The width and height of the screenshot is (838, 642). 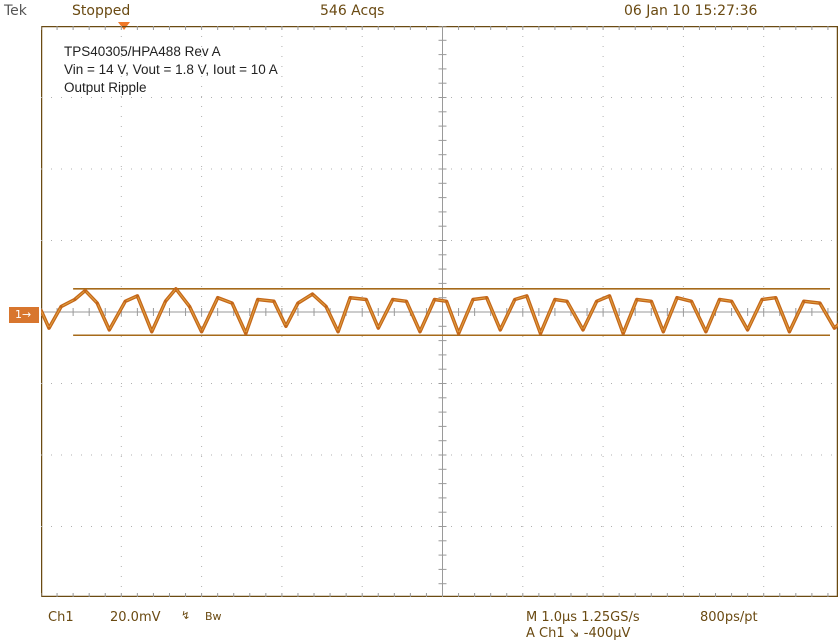 I want to click on resolution-readout: 800ps/pt, so click(x=729, y=617).